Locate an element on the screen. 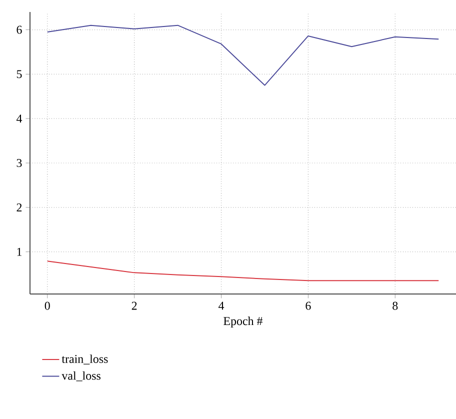  y-tick-label: 2 is located at coordinates (19, 207).